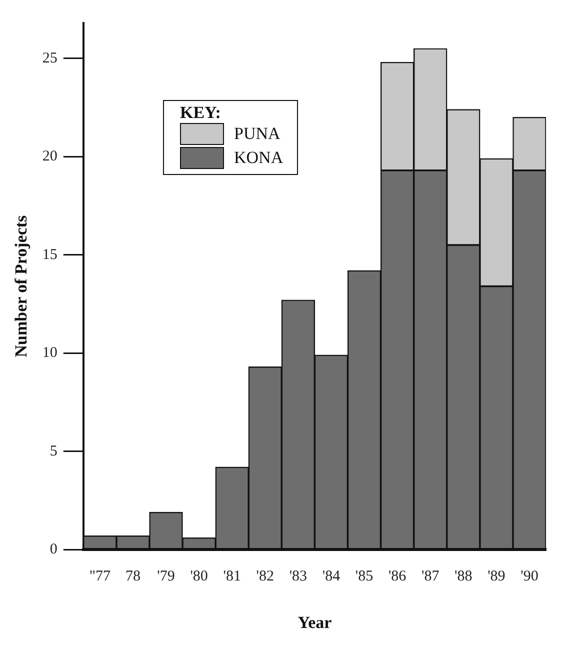 The image size is (562, 656). Describe the element at coordinates (132, 576) in the screenshot. I see `x-tick-label: 78` at that location.